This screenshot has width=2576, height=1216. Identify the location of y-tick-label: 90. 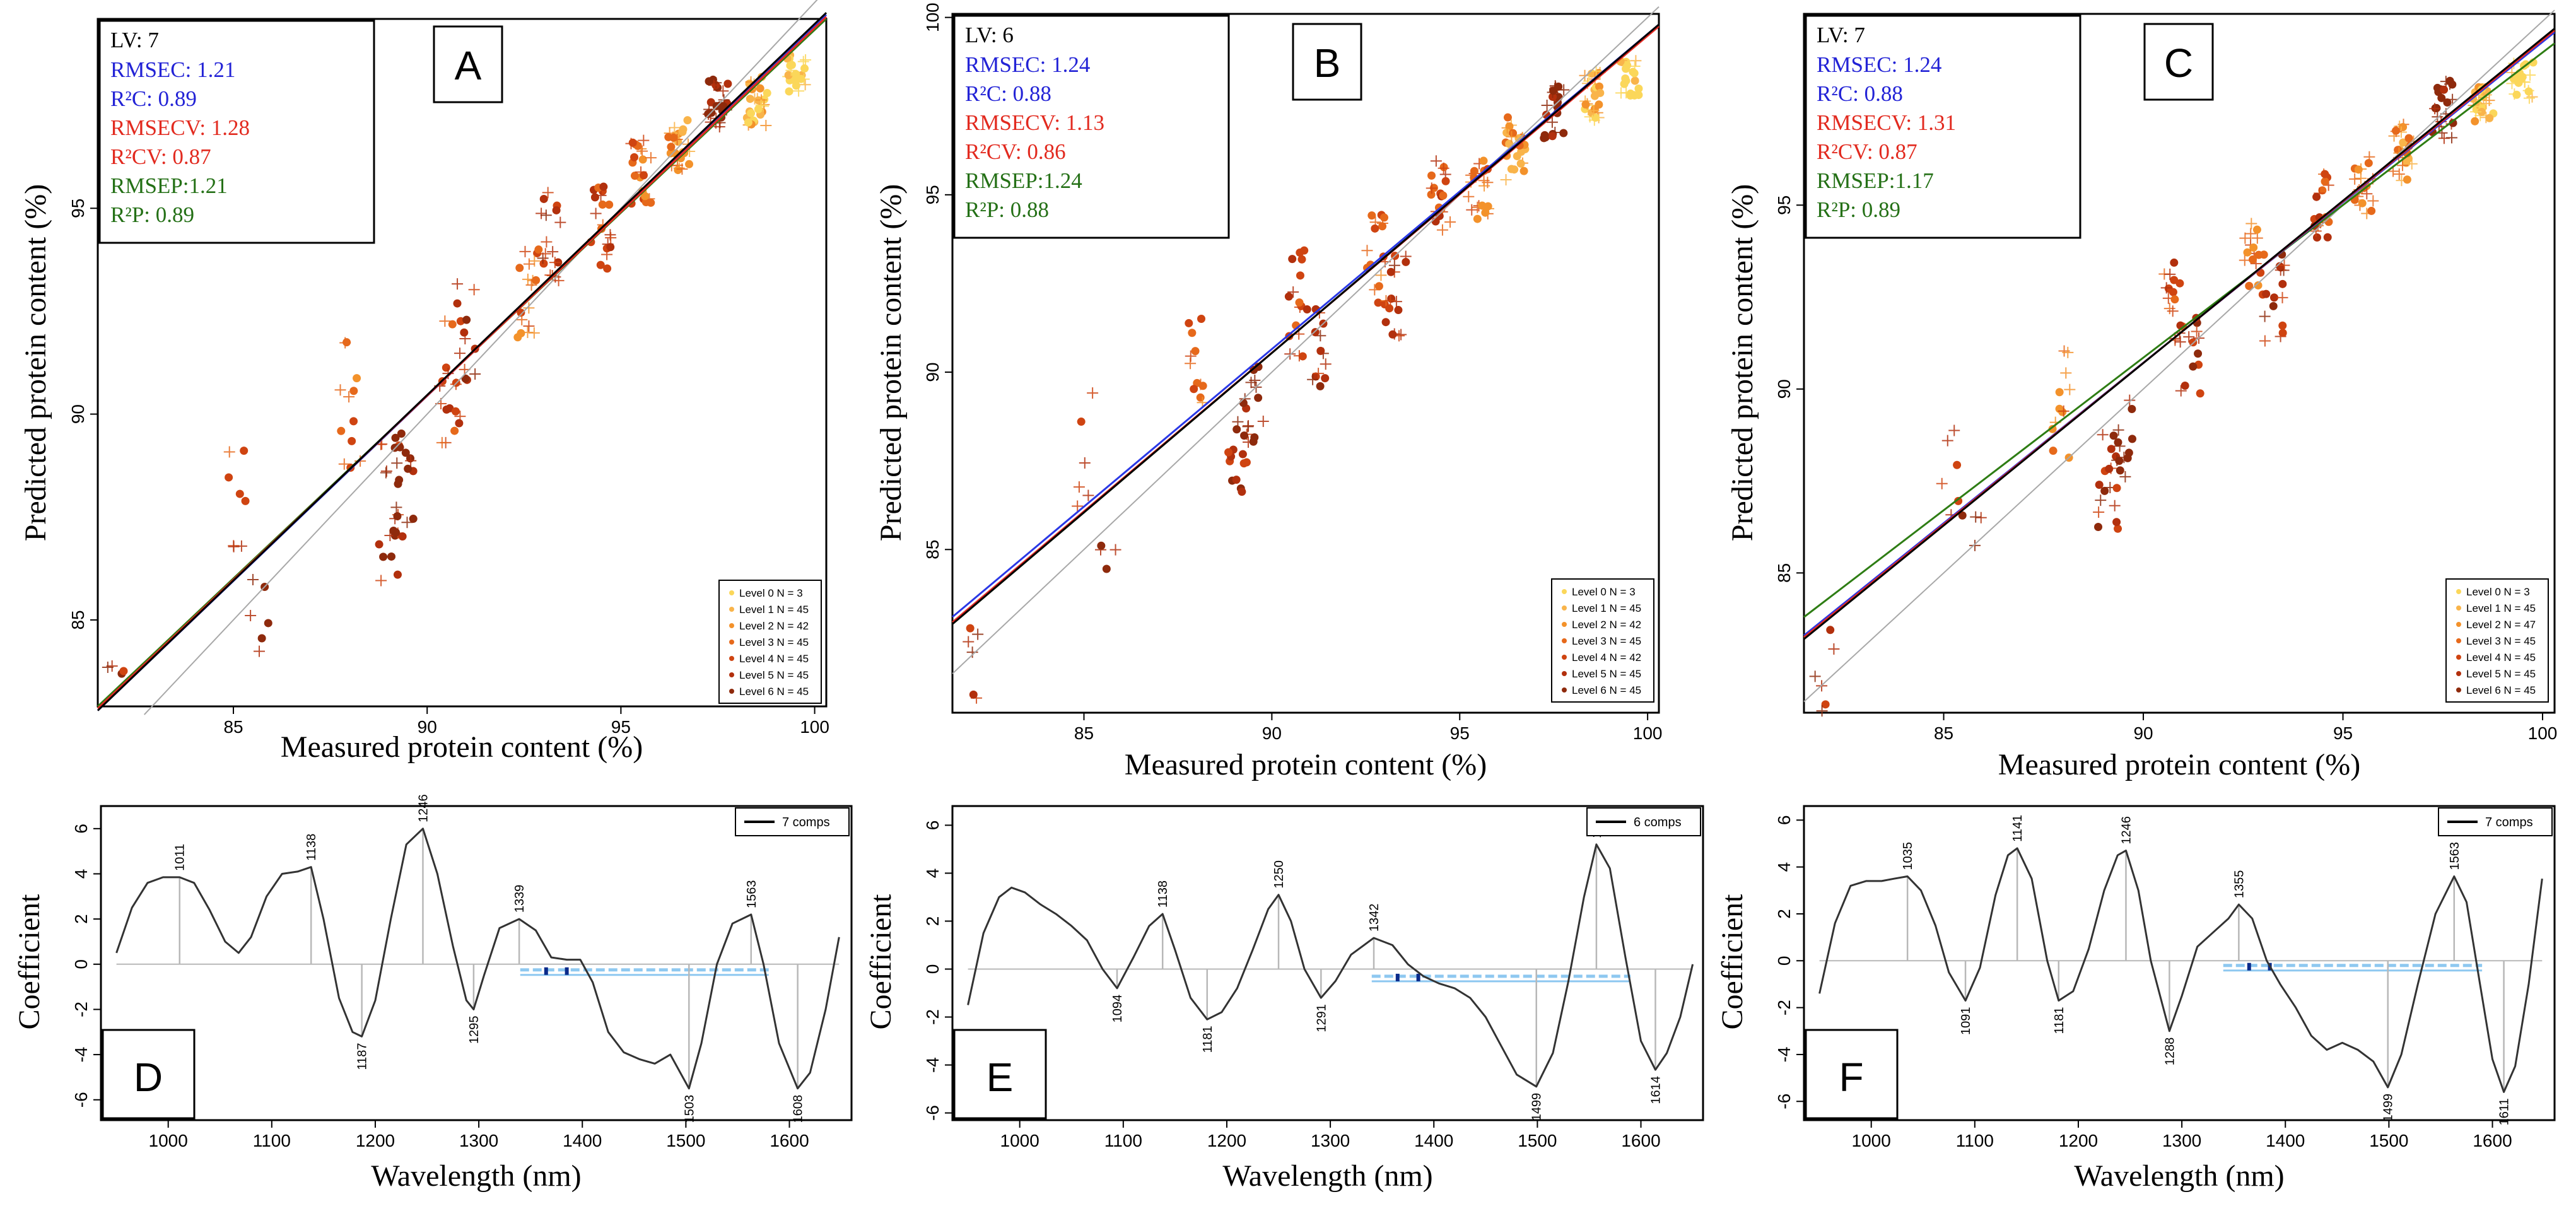
(1784, 389).